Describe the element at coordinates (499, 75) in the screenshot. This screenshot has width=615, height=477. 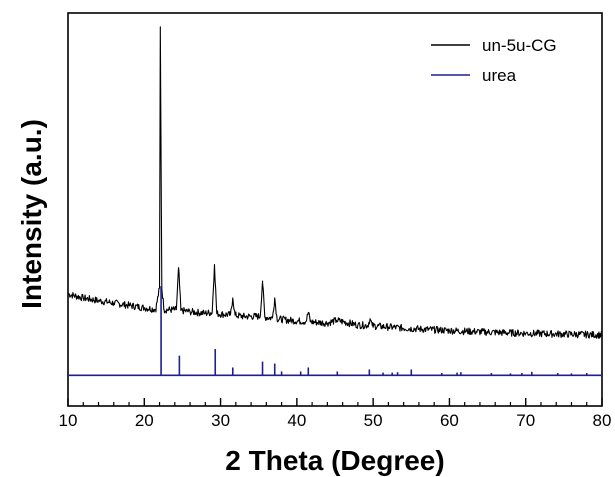
I see `legend-label: urea` at that location.